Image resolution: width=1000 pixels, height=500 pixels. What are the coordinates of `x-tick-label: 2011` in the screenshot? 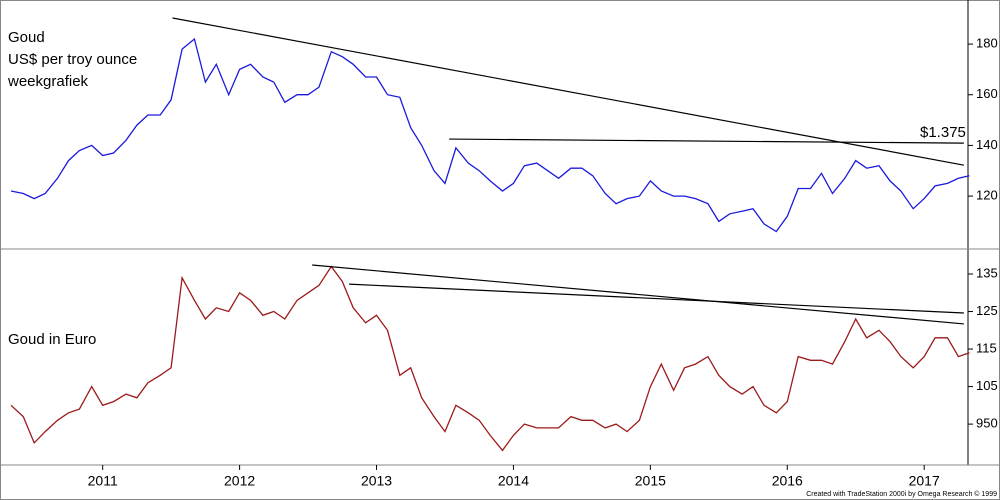 It's located at (103, 481).